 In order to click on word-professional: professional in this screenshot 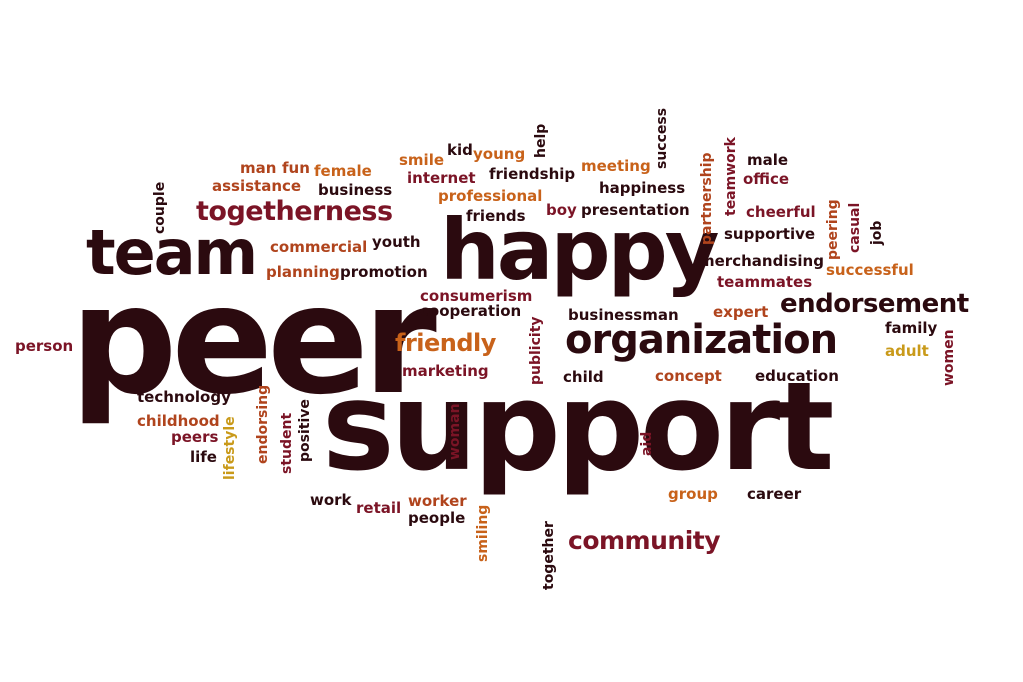, I will do `click(490, 196)`.